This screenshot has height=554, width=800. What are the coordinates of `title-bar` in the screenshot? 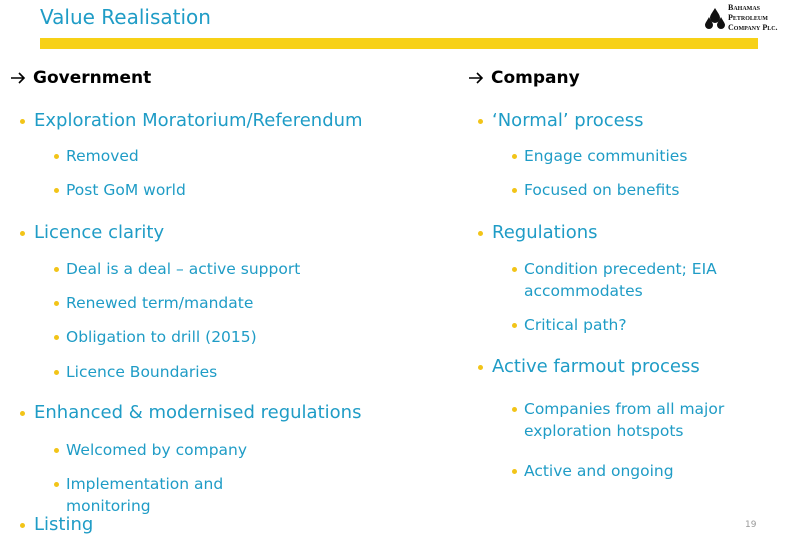 It's located at (399, 43).